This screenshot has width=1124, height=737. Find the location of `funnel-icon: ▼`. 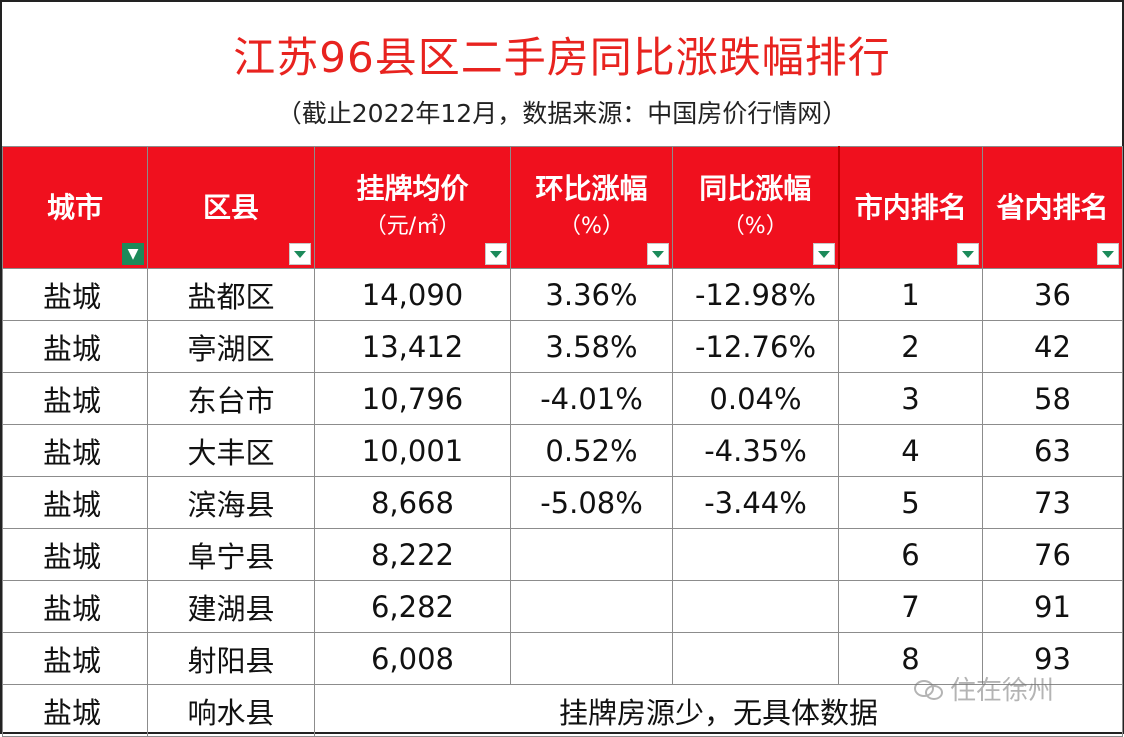

funnel-icon: ▼ is located at coordinates (133, 254).